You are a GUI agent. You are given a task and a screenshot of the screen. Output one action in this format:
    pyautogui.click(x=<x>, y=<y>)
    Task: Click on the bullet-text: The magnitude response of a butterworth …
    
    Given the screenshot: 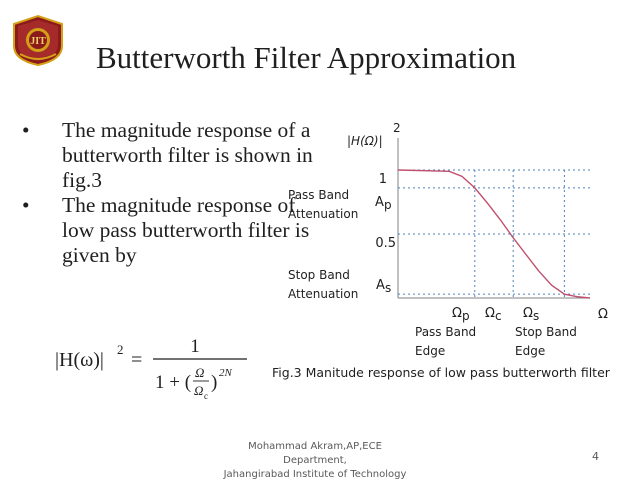 What is the action you would take?
    pyautogui.click(x=187, y=155)
    